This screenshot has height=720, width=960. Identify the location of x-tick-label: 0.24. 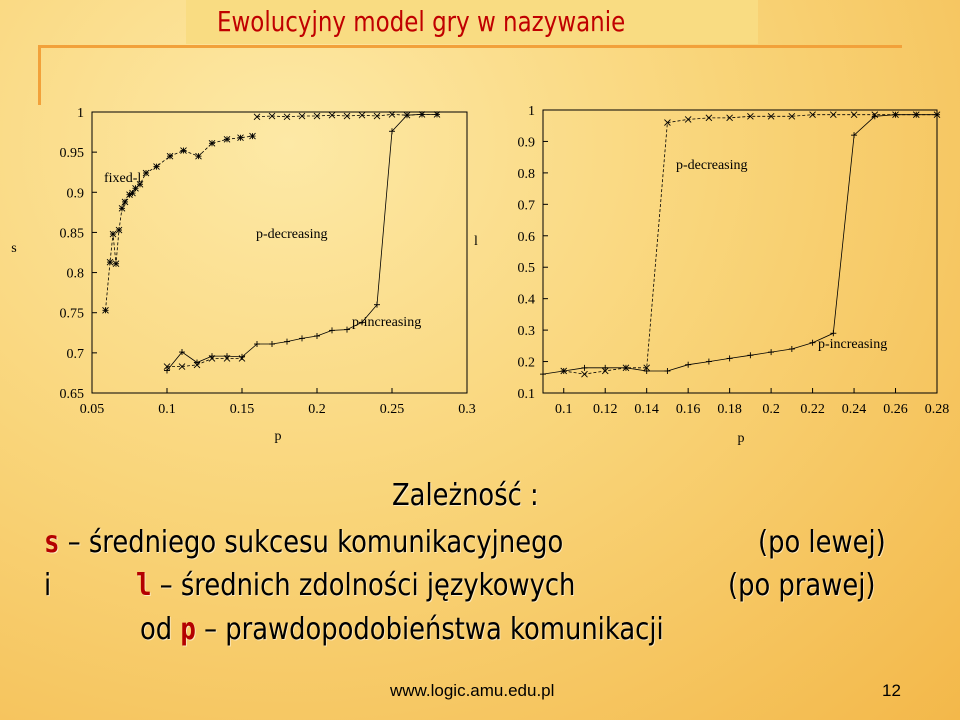
(854, 409).